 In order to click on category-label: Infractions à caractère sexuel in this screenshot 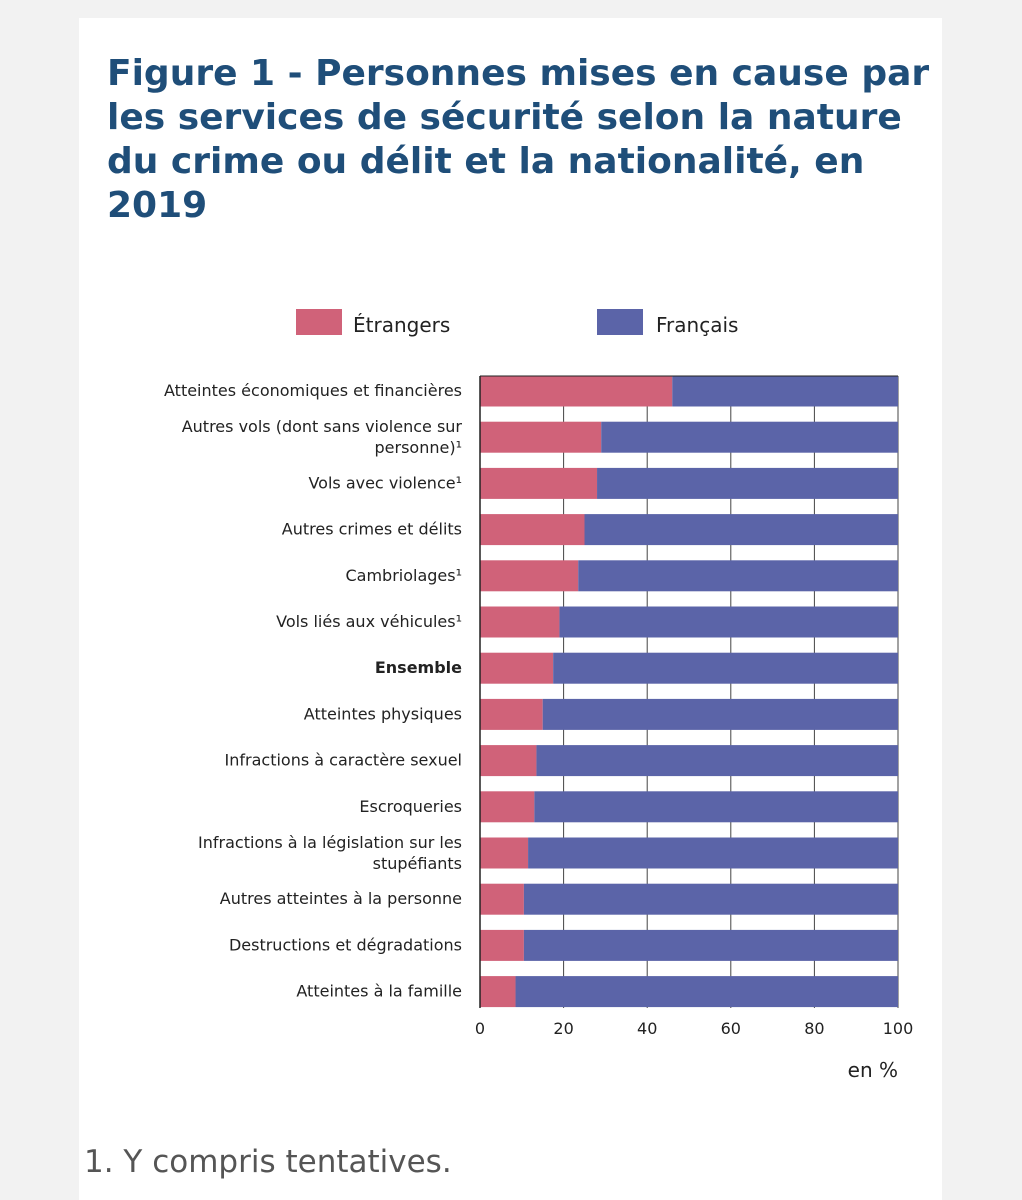, I will do `click(343, 760)`.